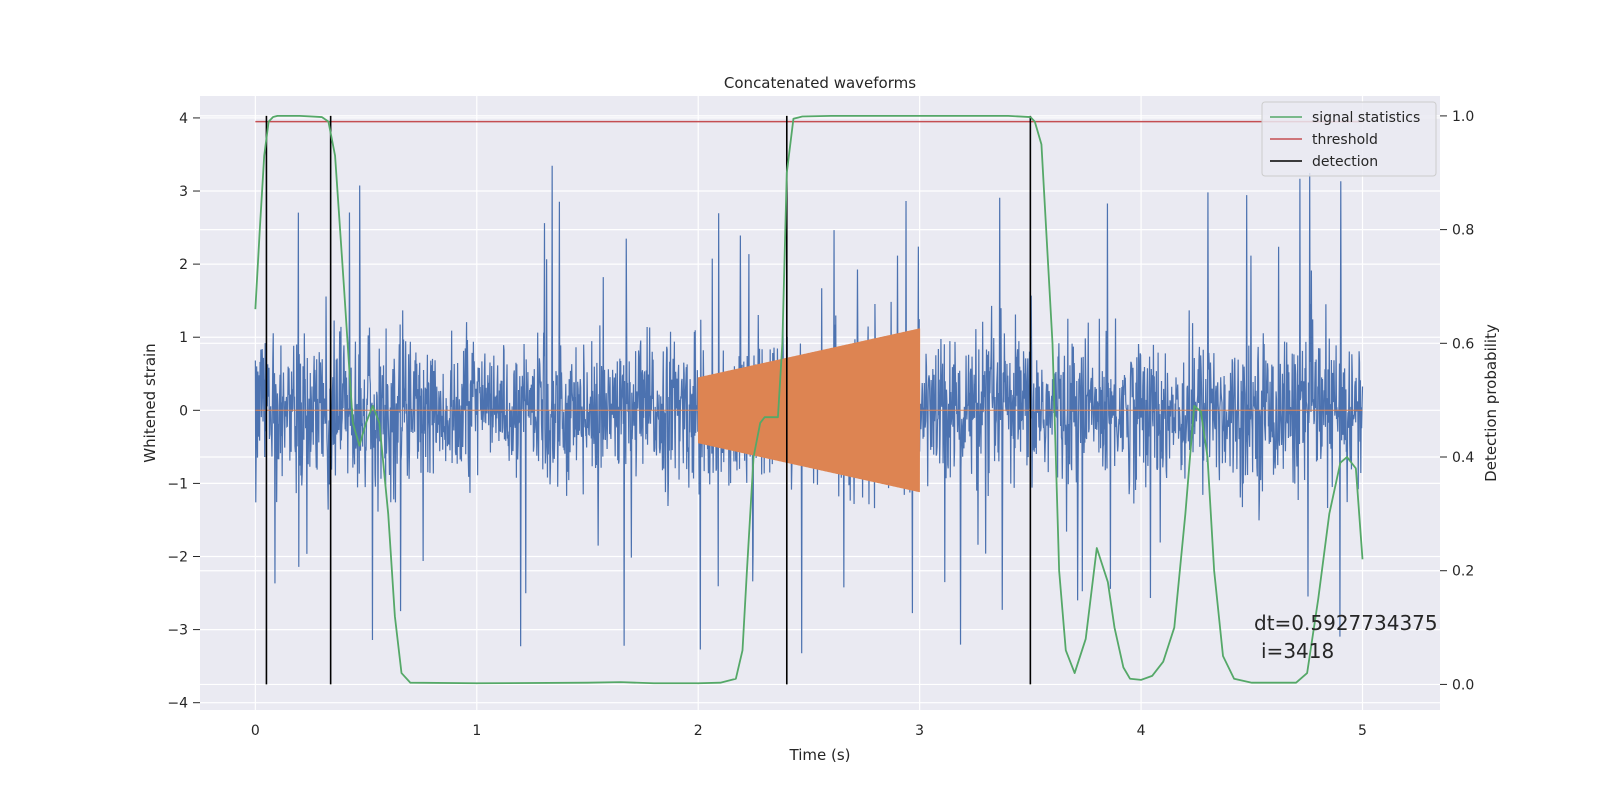 The width and height of the screenshot is (1600, 800). What do you see at coordinates (1141, 731) in the screenshot?
I see `x-tick-label: 4` at bounding box center [1141, 731].